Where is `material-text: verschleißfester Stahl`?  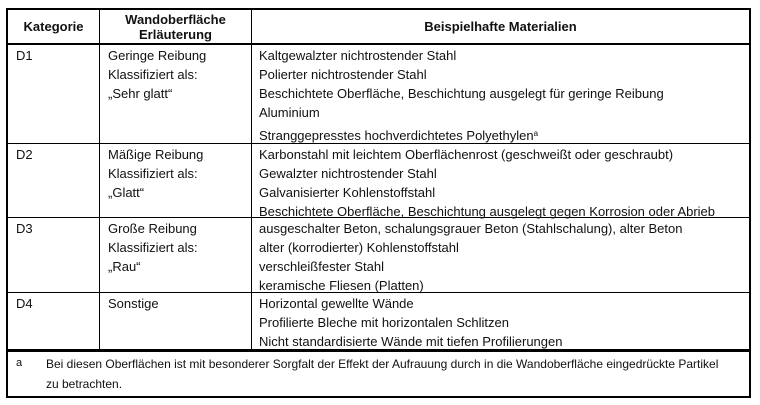
material-text: verschleißfester Stahl is located at coordinates (321, 266).